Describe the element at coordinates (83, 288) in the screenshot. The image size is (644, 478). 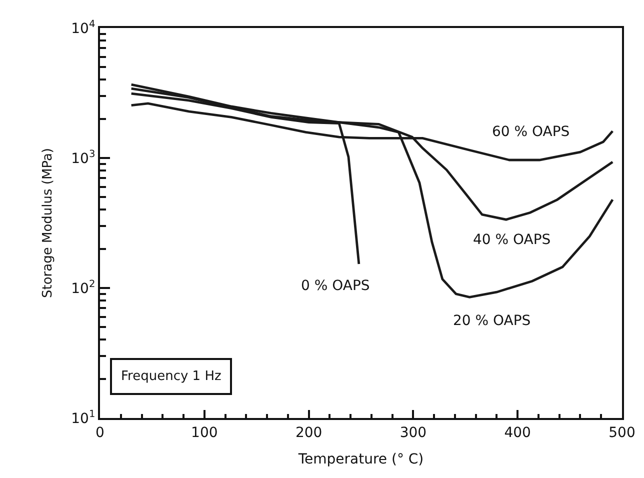
I see `y-tick-label: 10$^{2}$` at that location.